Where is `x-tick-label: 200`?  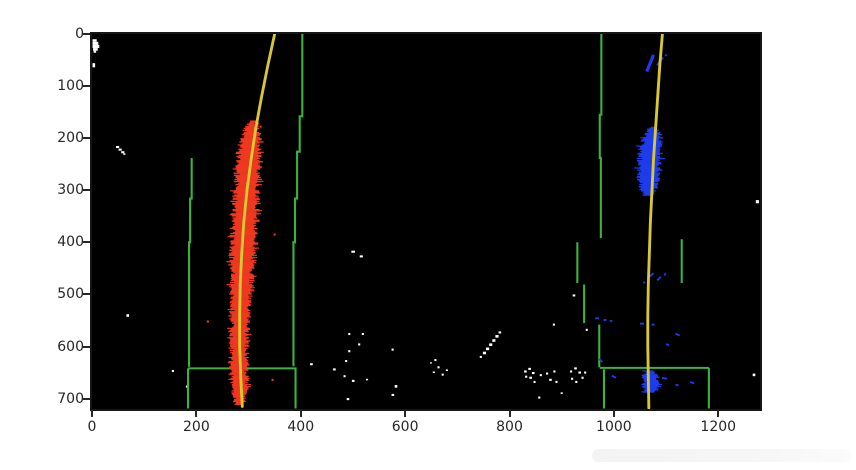
x-tick-label: 200 is located at coordinates (196, 427).